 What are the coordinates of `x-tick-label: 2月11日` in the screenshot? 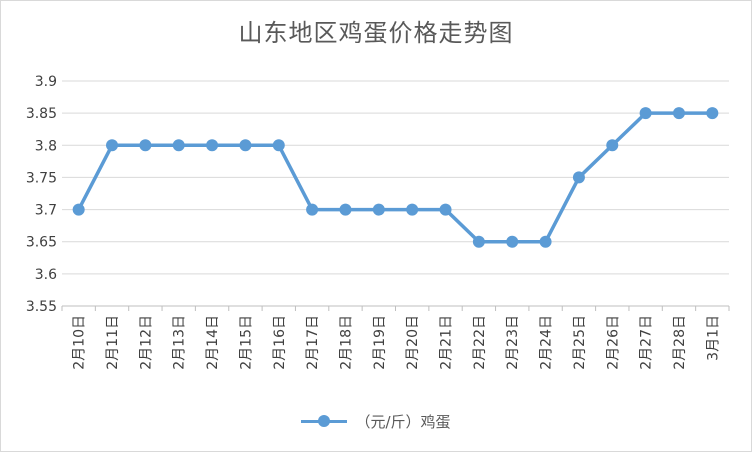 It's located at (113, 342).